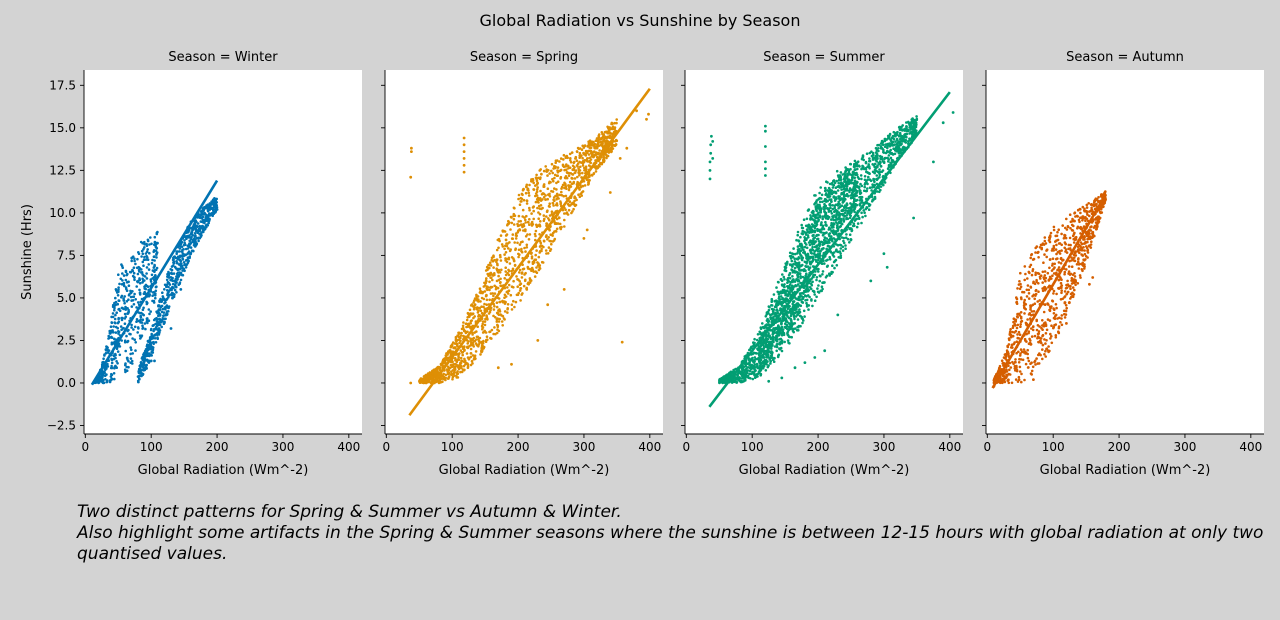  What do you see at coordinates (452, 447) in the screenshot?
I see `x-tick-label: 100` at bounding box center [452, 447].